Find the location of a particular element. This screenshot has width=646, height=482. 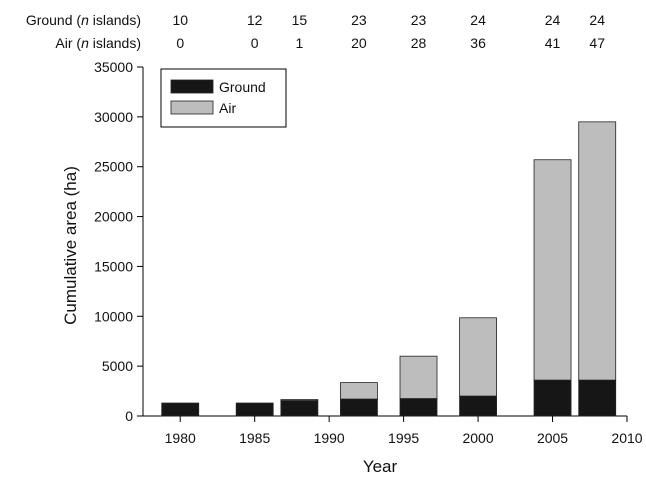

x-tick-label: 2000 is located at coordinates (477, 438).